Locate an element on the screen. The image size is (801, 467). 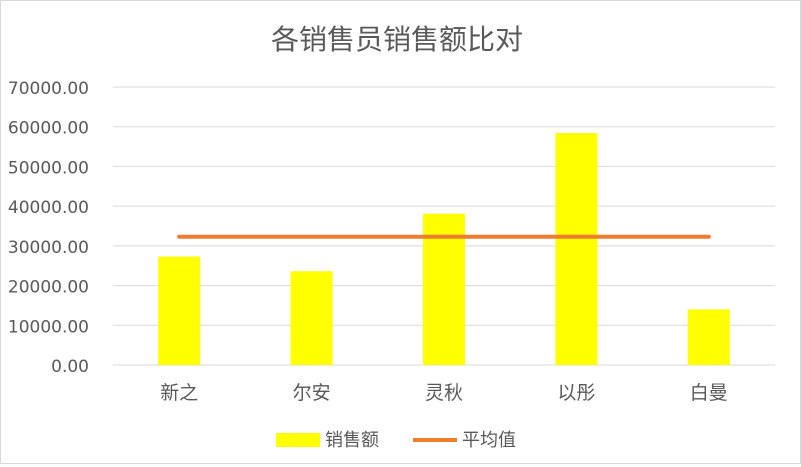
chart-title: 各销售员销售额比对 is located at coordinates (397, 39).